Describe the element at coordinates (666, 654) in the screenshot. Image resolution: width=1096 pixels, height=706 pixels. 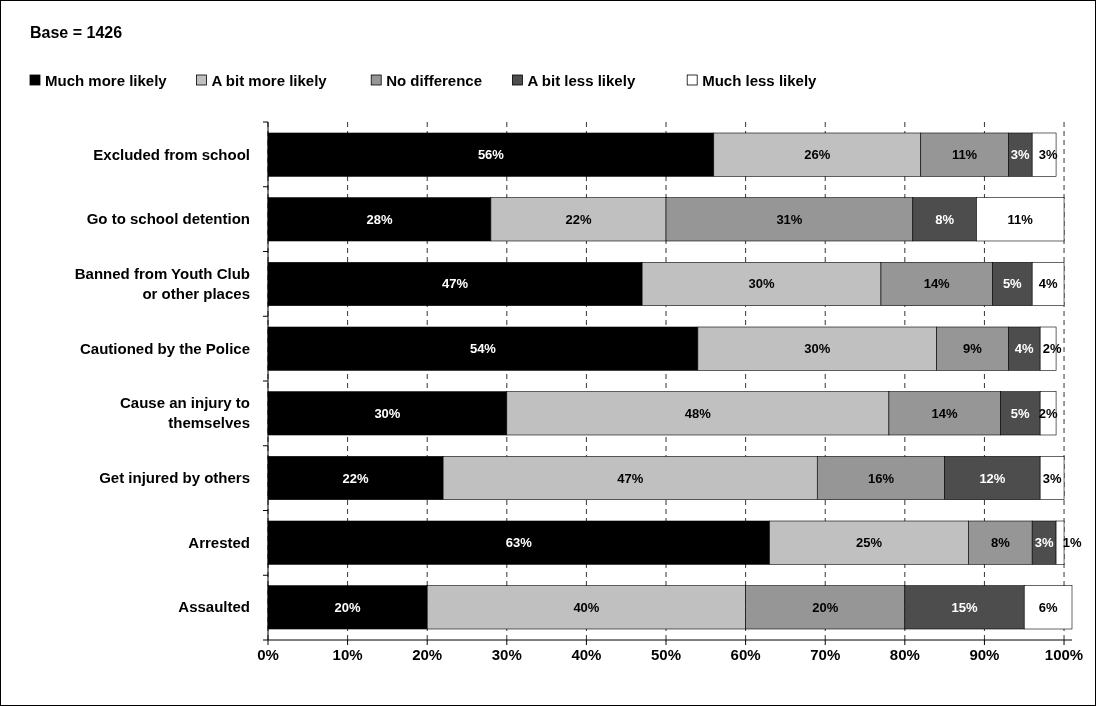
I see `x-tick-label: 50%` at that location.